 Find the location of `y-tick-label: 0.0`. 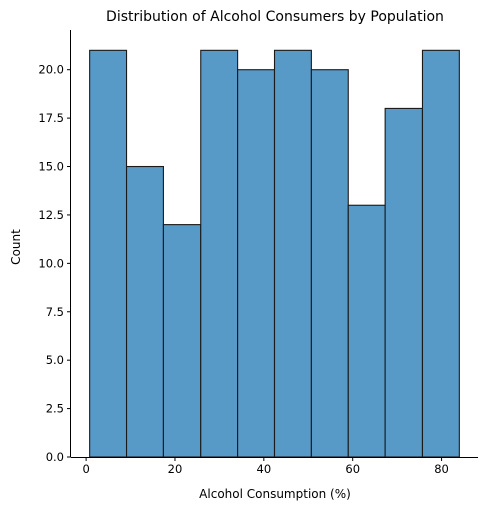

y-tick-label: 0.0 is located at coordinates (55, 457).